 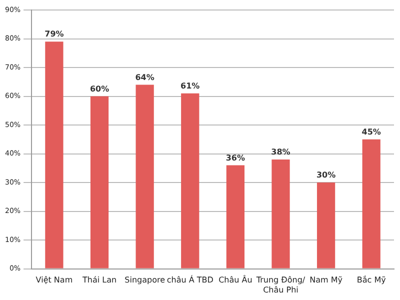 I want to click on data-label: 79%, so click(x=54, y=34).